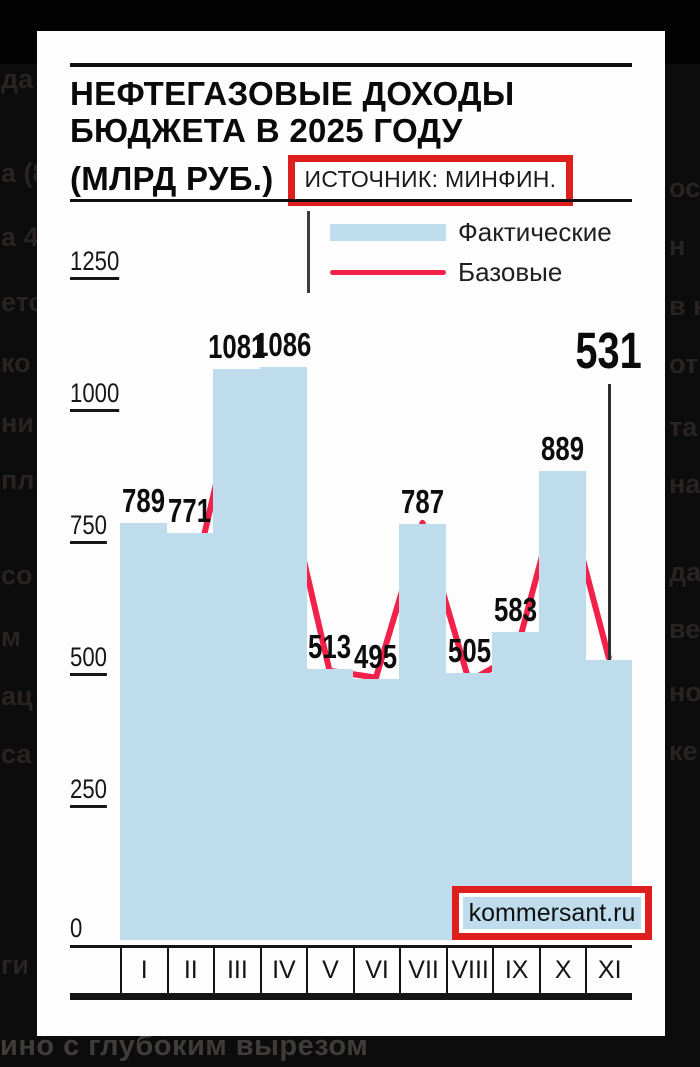  I want to click on value-label-text: 513, so click(329, 647).